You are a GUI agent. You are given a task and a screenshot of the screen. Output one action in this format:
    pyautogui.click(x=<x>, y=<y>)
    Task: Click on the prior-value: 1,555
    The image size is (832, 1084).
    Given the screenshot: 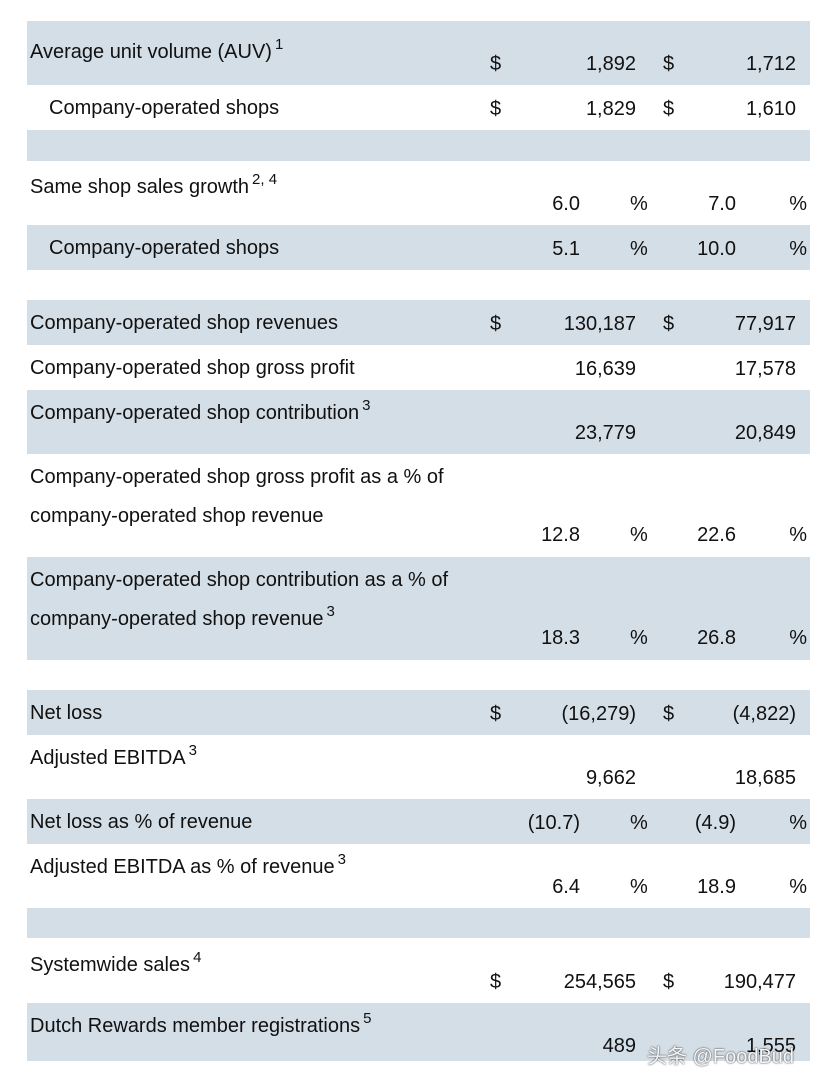 What is the action you would take?
    pyautogui.click(x=770, y=1046)
    